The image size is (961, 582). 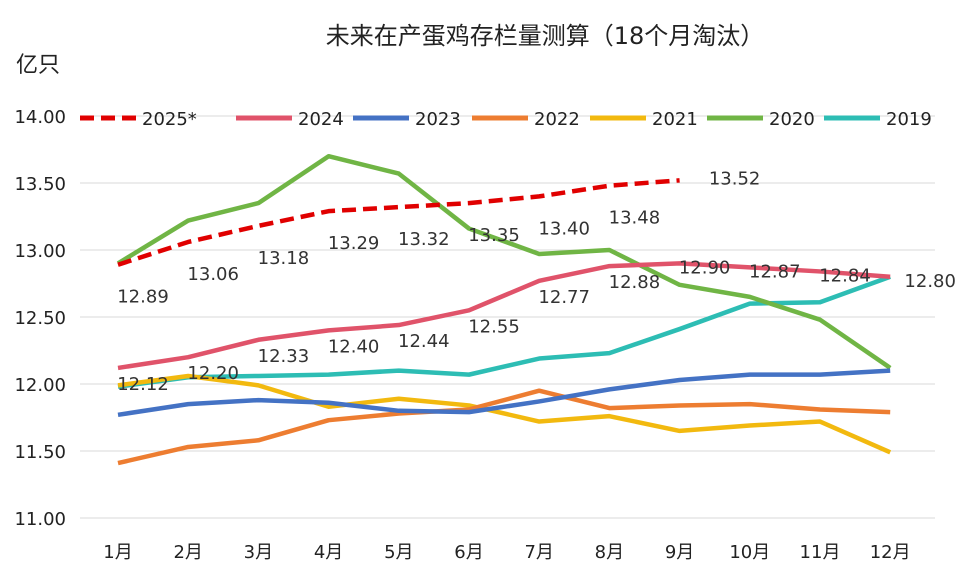 I want to click on legend-label: 2019, so click(x=909, y=119).